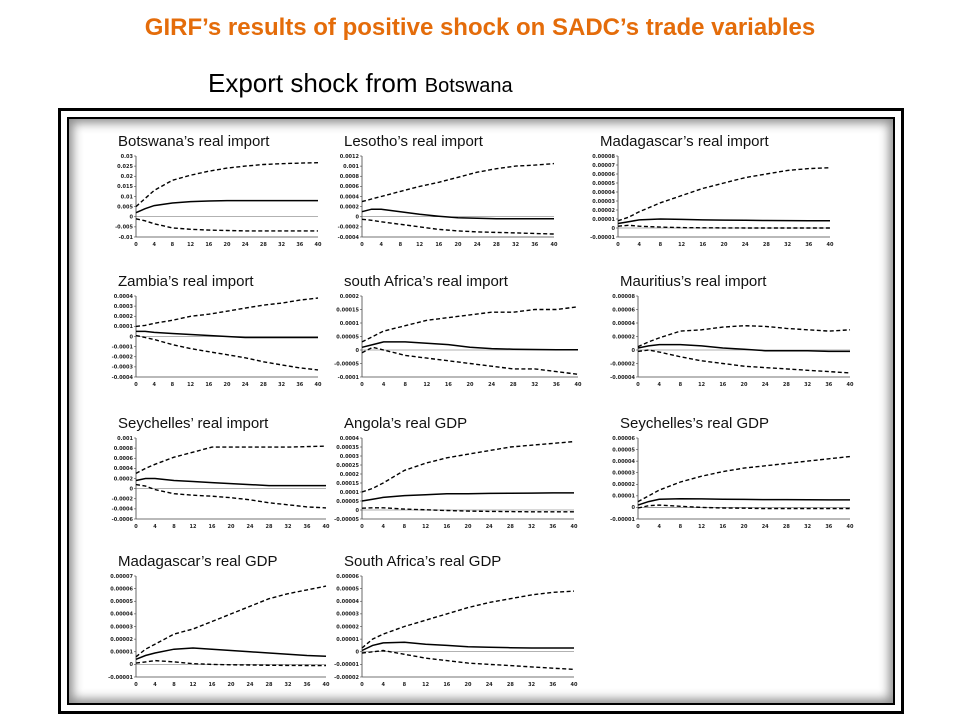 This screenshot has height=720, width=960. What do you see at coordinates (127, 177) in the screenshot?
I see `y-tick-label: 0.02` at bounding box center [127, 177].